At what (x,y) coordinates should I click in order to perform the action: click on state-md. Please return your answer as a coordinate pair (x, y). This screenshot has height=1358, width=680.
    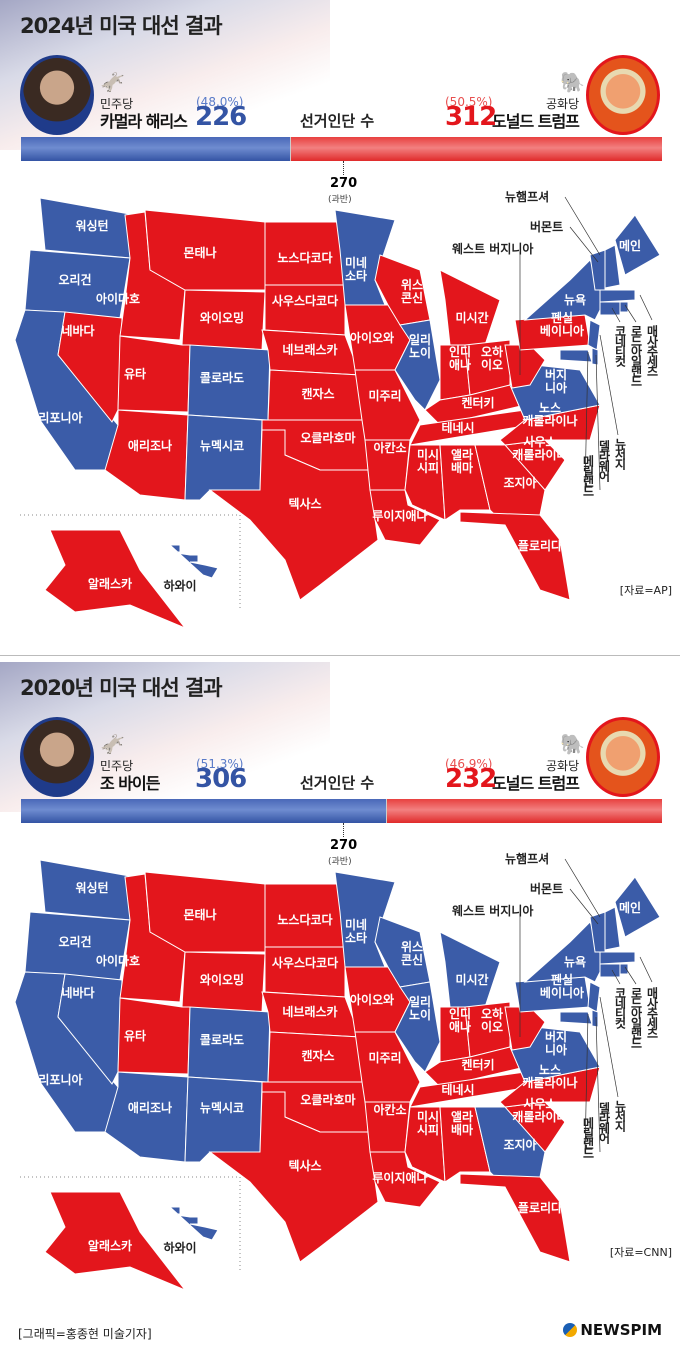
    Looking at the image, I should click on (576, 356).